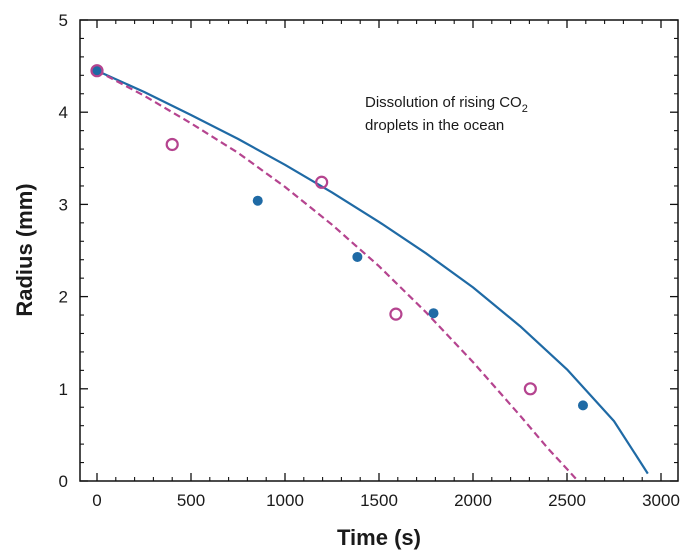 Image resolution: width=700 pixels, height=555 pixels. Describe the element at coordinates (63, 481) in the screenshot. I see `y-tick-label: 0` at that location.